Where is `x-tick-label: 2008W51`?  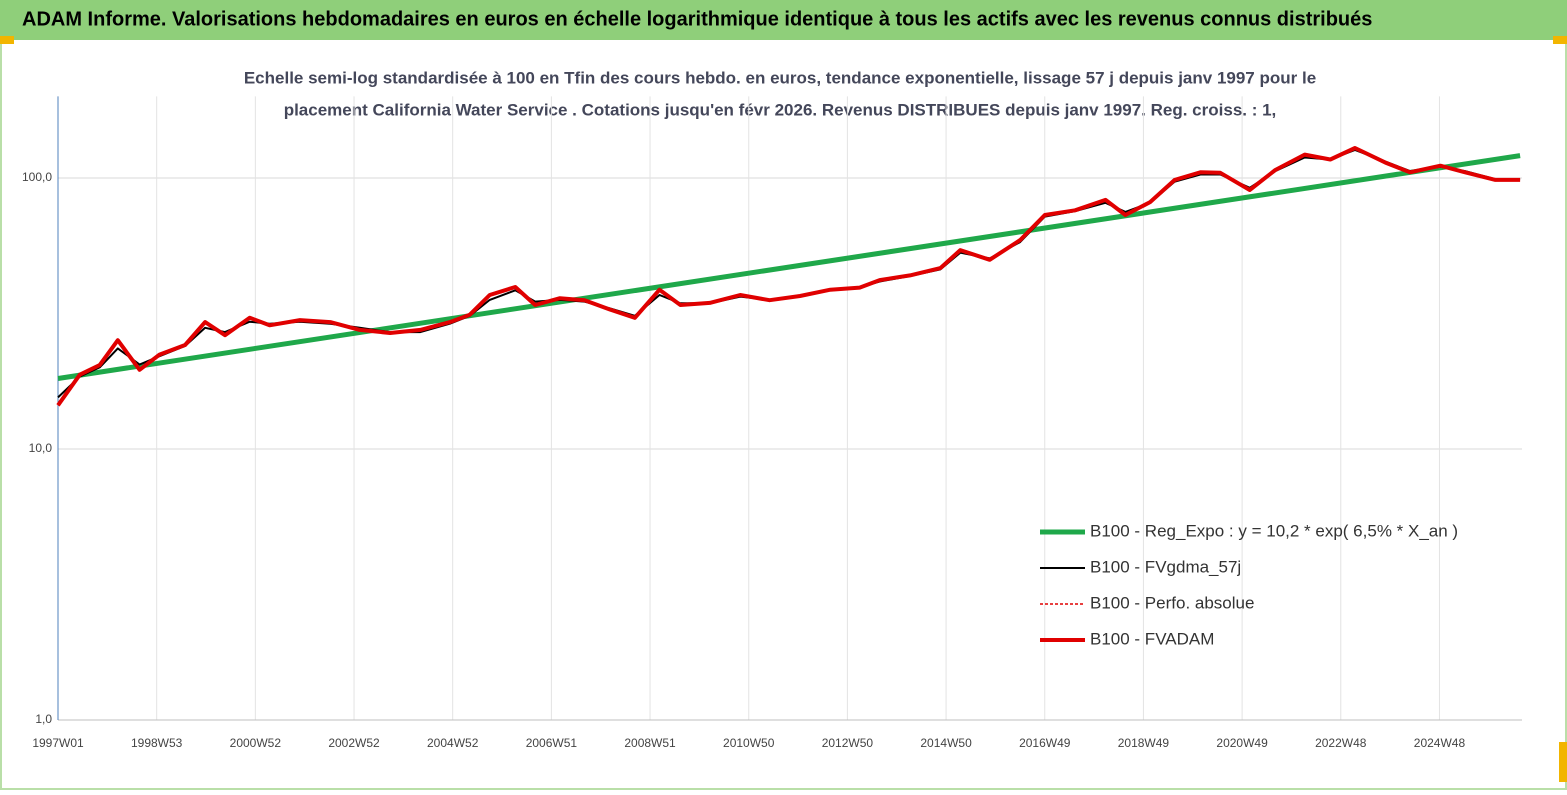 x-tick-label: 2008W51 is located at coordinates (650, 743).